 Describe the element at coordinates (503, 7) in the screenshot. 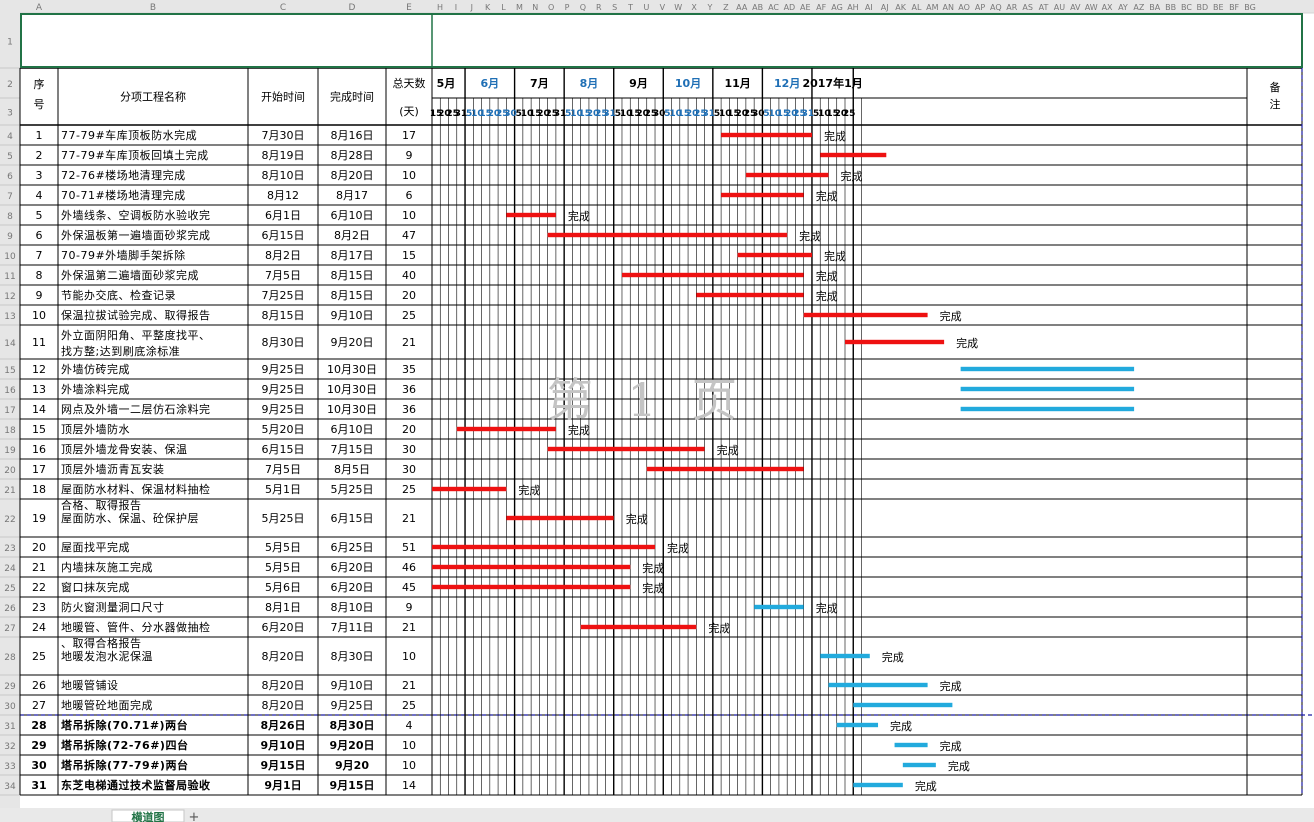

I see `column-letter: L` at that location.